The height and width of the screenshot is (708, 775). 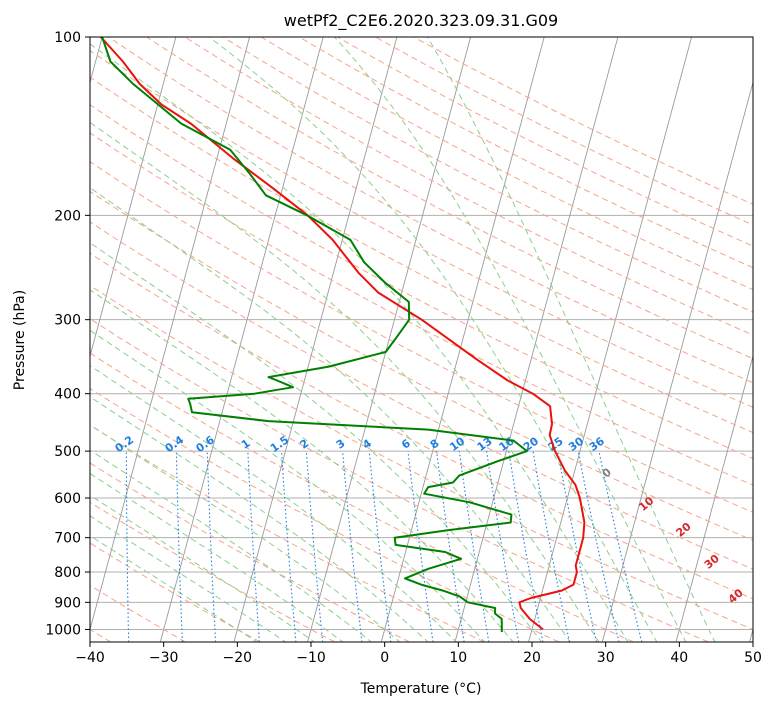 What do you see at coordinates (67, 395) in the screenshot?
I see `y-tick-label: 400` at bounding box center [67, 395].